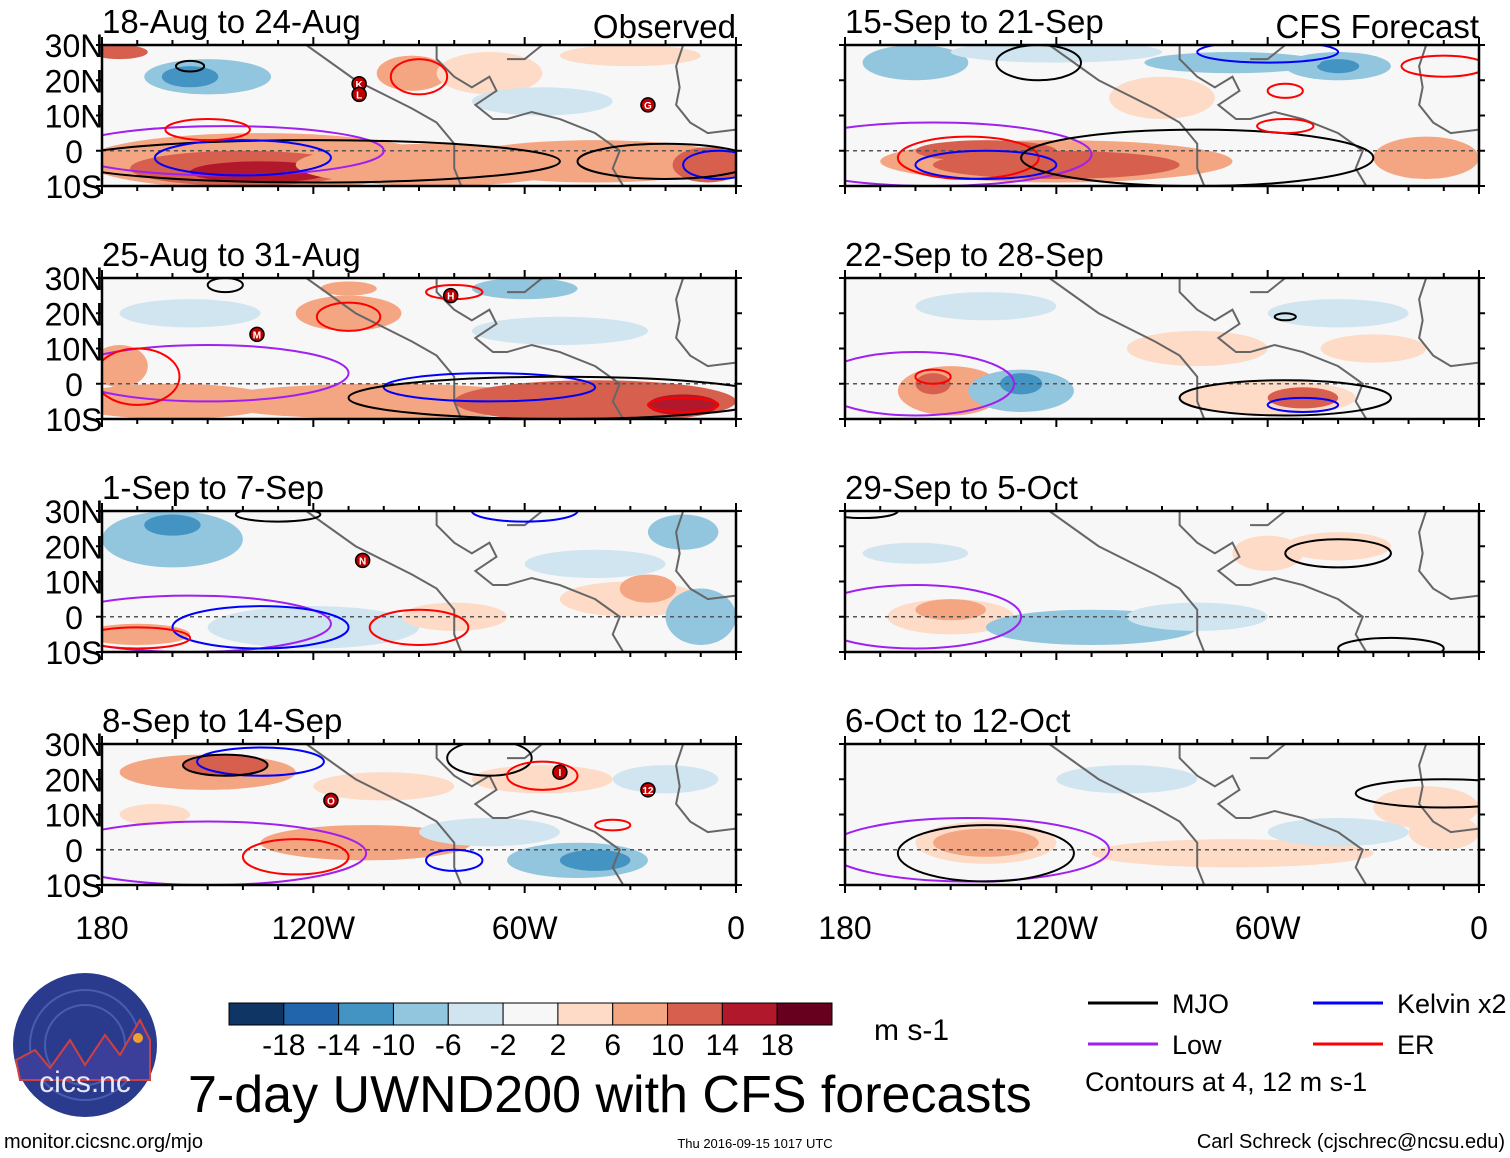 The height and width of the screenshot is (1158, 1510). Describe the element at coordinates (1416, 1045) in the screenshot. I see `legend-label: ER` at that location.